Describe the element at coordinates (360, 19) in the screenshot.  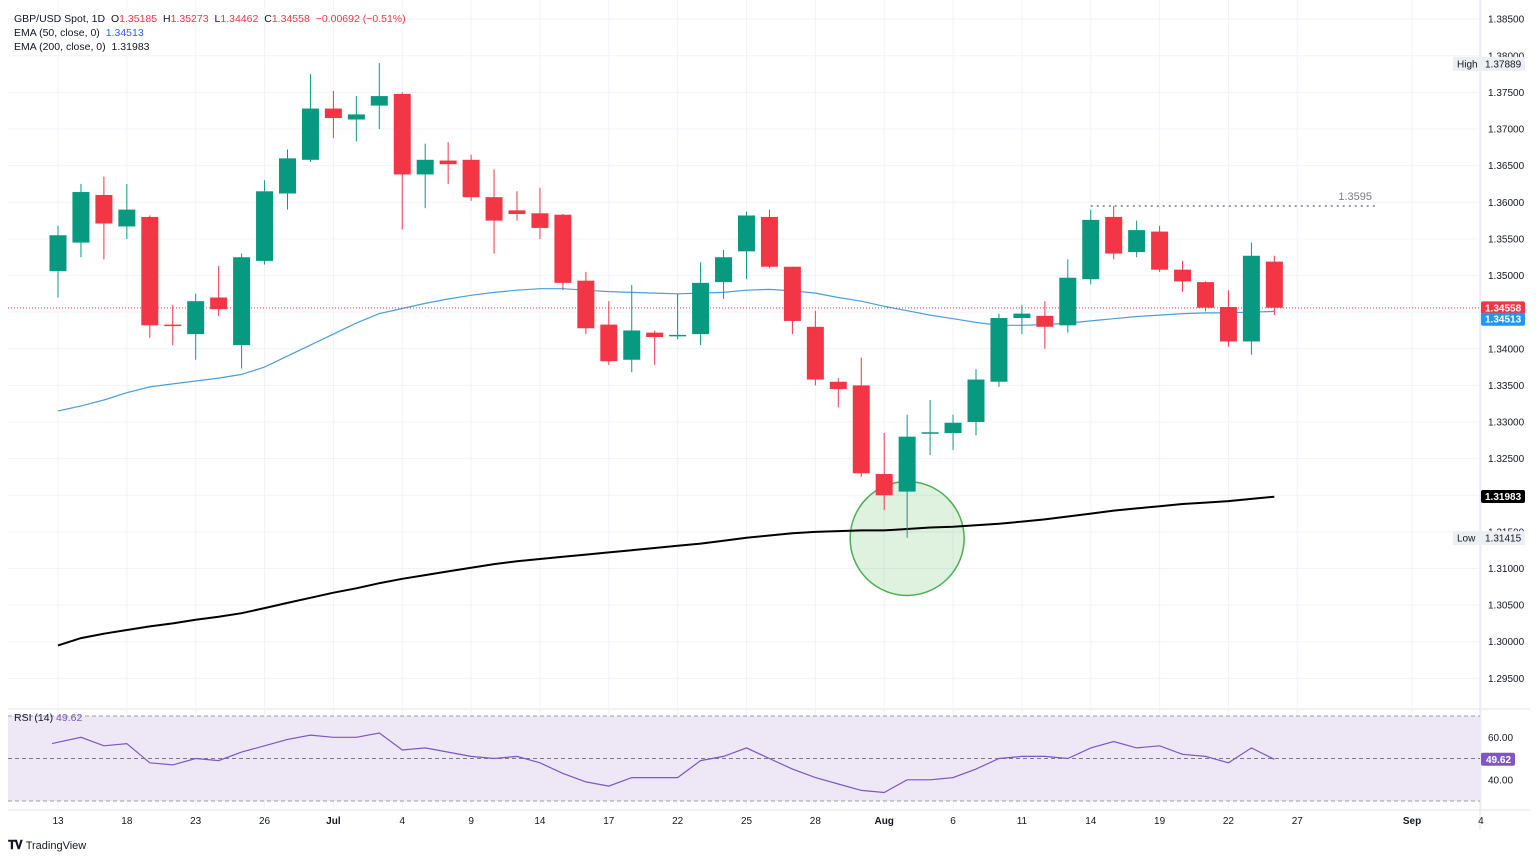
I see `change-value: −0.00692 (−0.51%)` at that location.